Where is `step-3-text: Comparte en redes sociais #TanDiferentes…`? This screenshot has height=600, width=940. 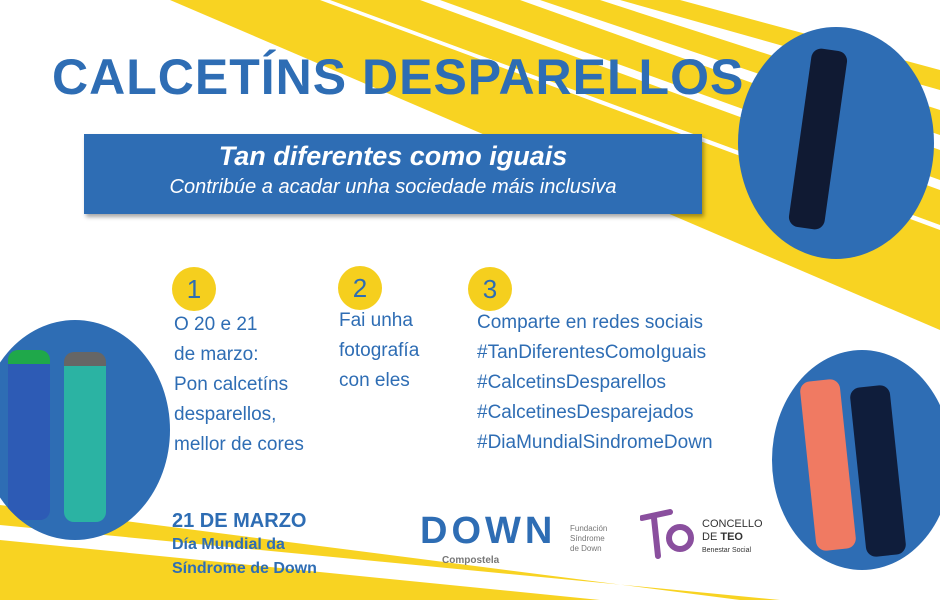
step-3-text: Comparte en redes sociais #TanDiferentes… is located at coordinates (595, 383).